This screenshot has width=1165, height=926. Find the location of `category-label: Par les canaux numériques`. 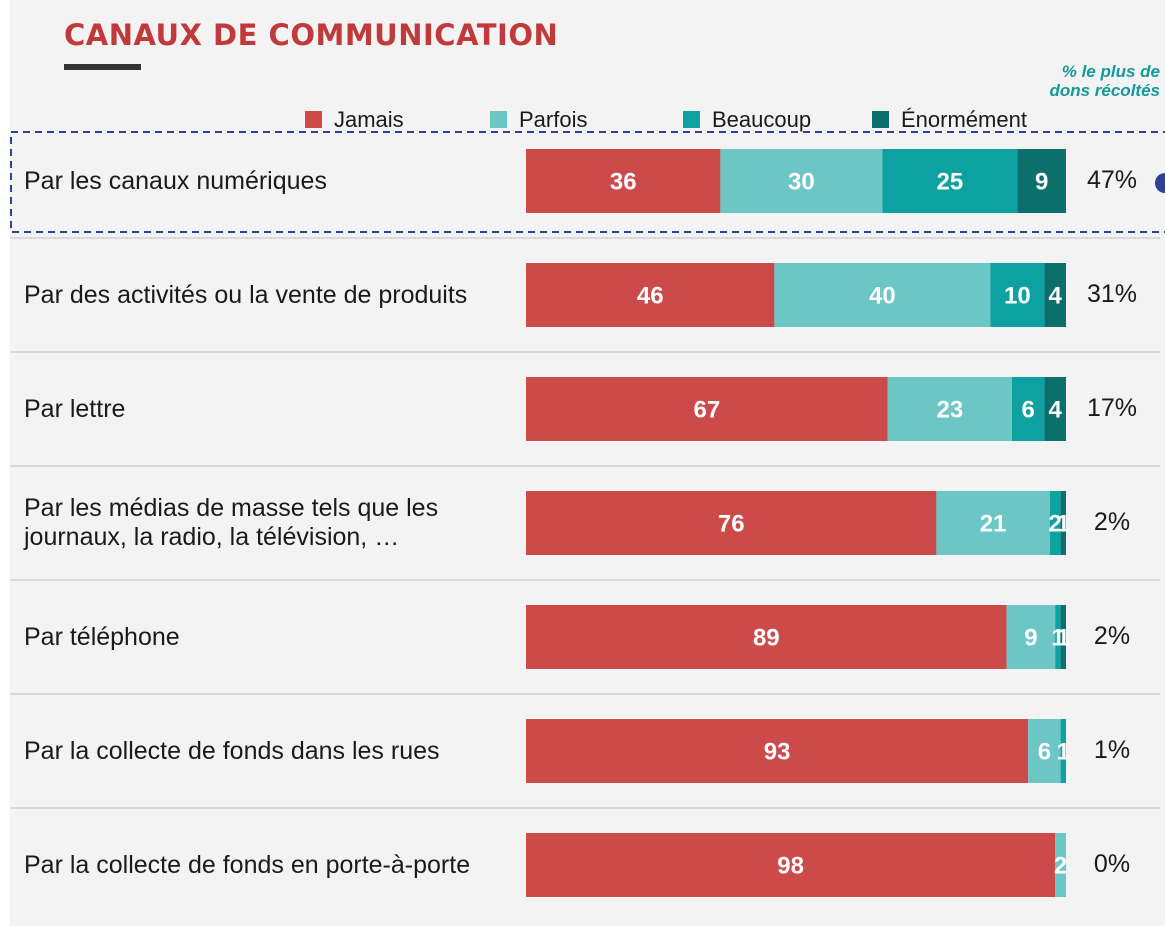

category-label: Par les canaux numériques is located at coordinates (175, 180).